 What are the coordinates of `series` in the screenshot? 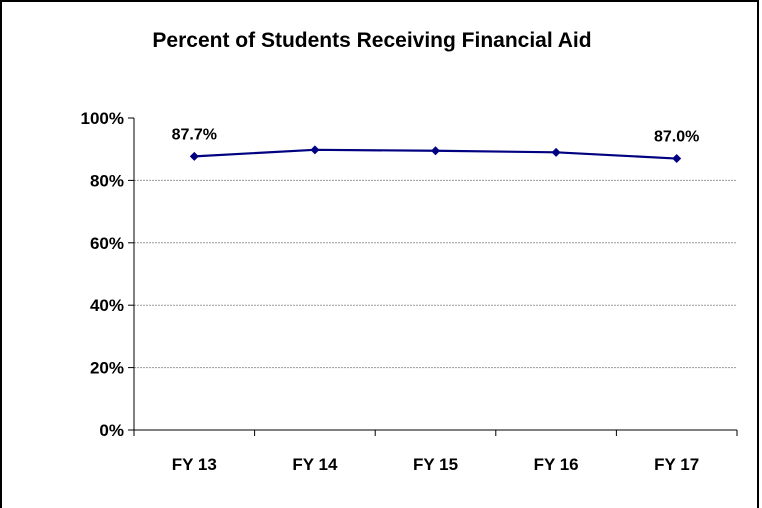 It's located at (435, 154).